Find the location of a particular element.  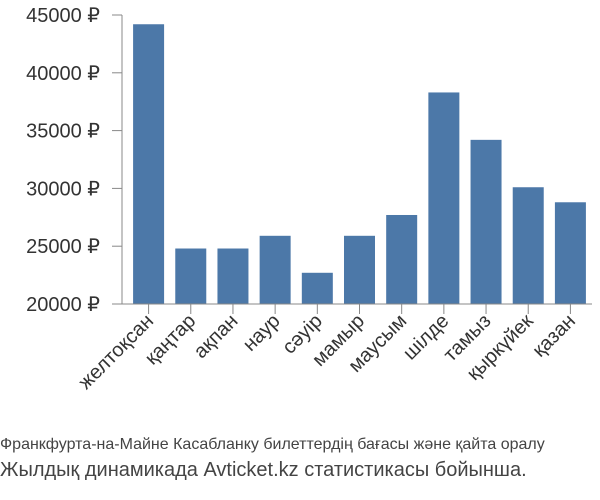

x-tick-label: қазан is located at coordinates (554, 336).